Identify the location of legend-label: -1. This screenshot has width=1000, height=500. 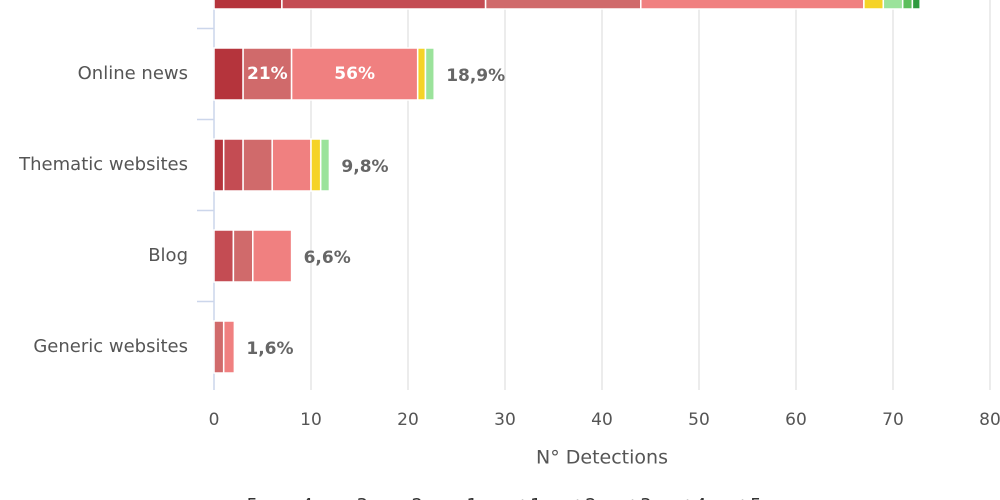
(469, 497).